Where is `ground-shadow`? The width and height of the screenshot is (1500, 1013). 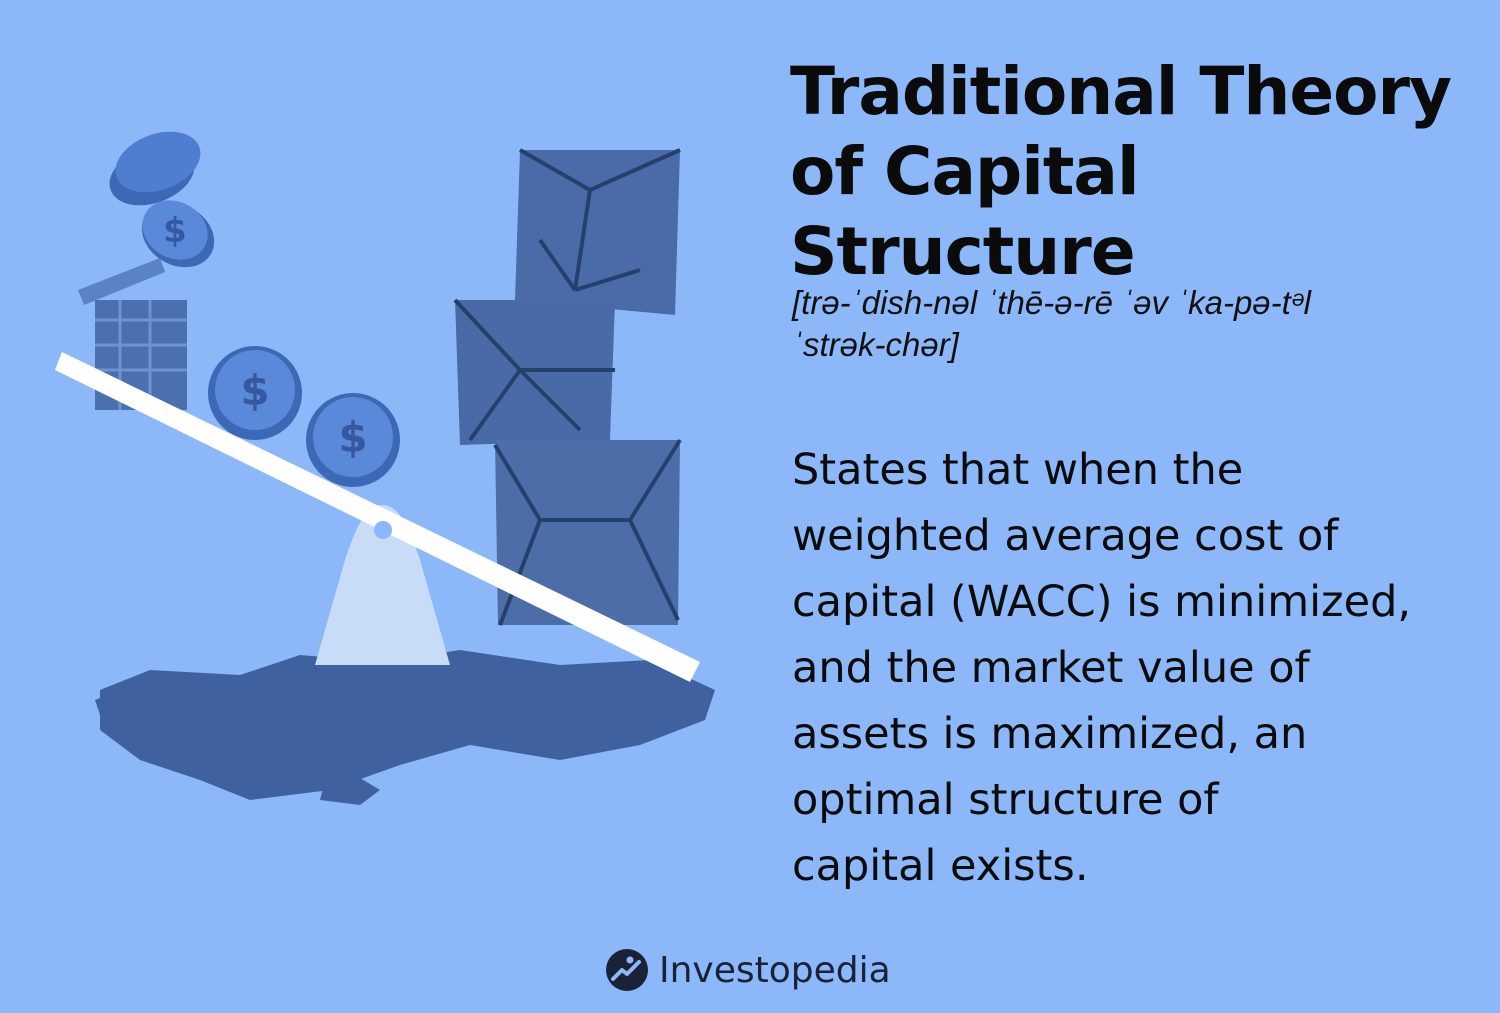 ground-shadow is located at coordinates (405, 727).